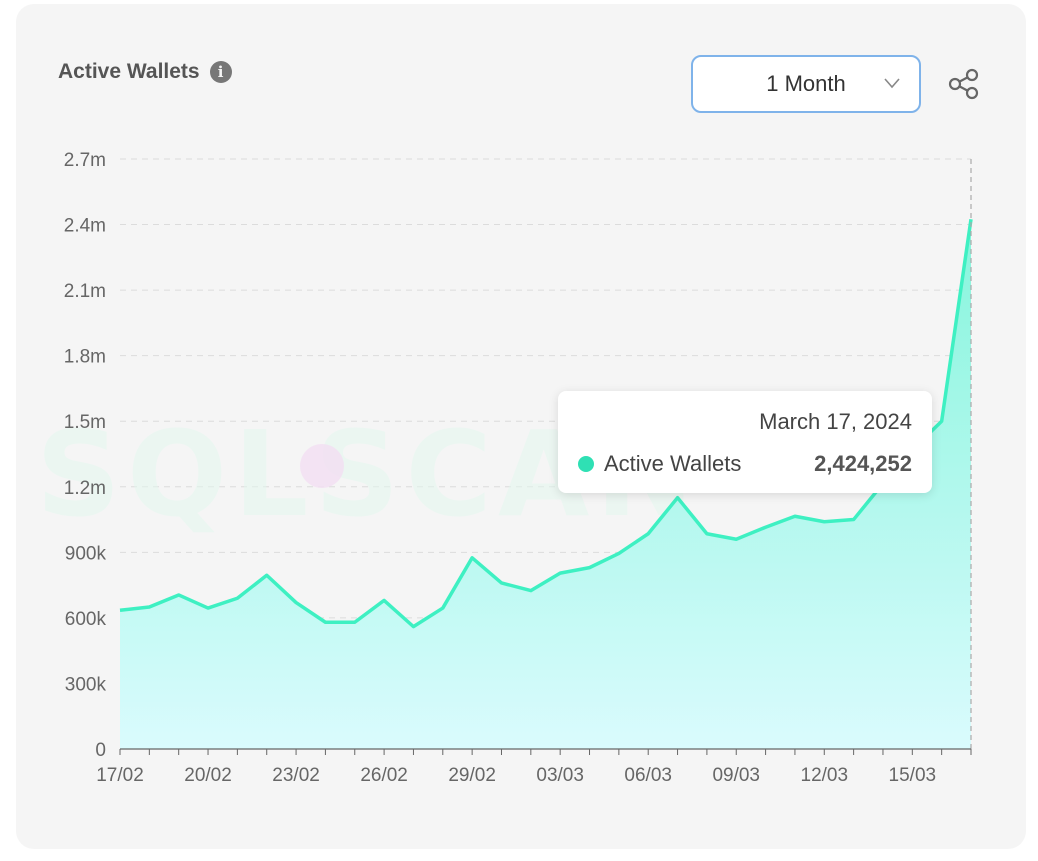 The image size is (1038, 861). What do you see at coordinates (673, 463) in the screenshot?
I see `tooltip-series-name: Active Wallets` at bounding box center [673, 463].